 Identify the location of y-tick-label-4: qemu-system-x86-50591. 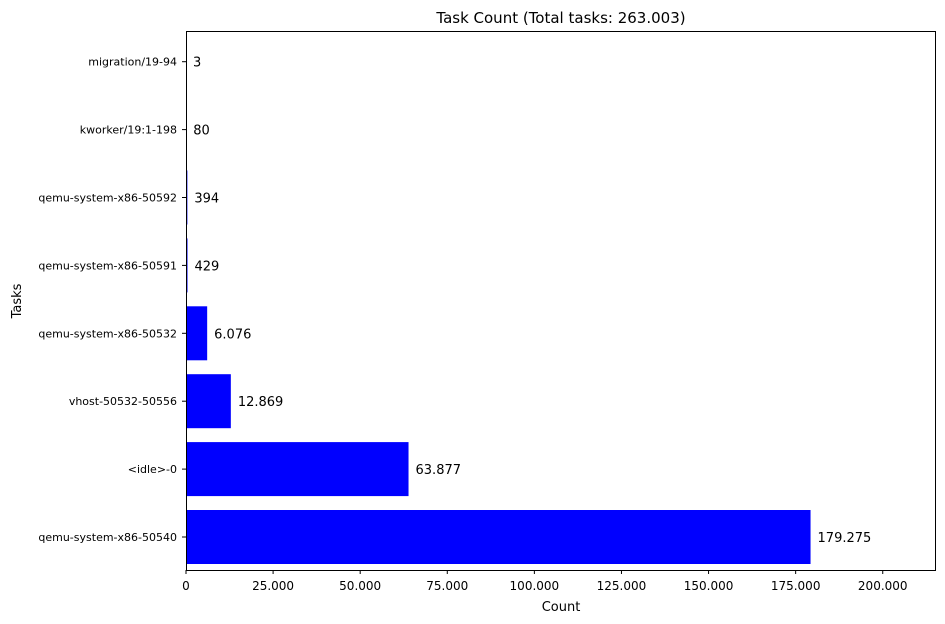
(107, 265).